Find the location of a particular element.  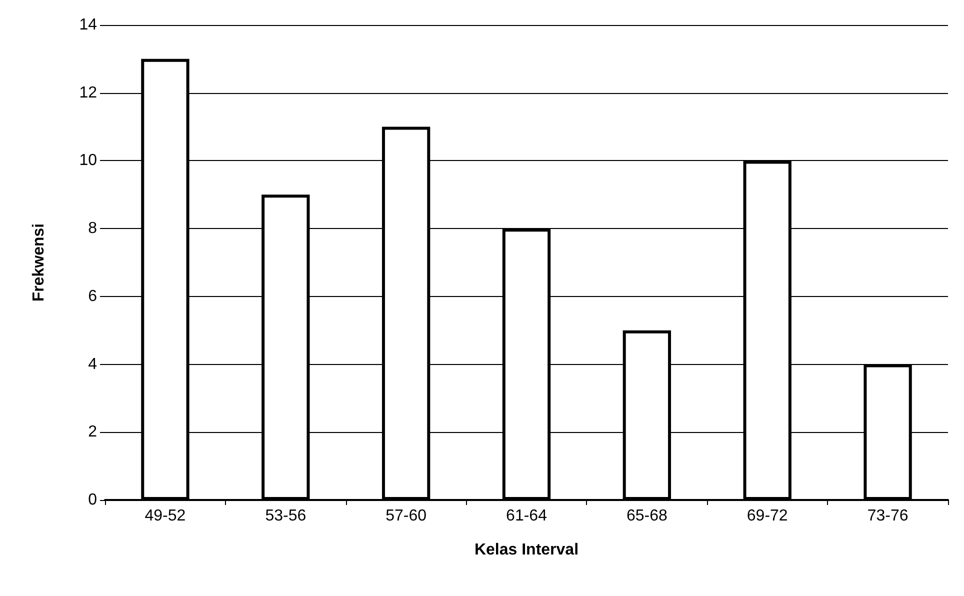

y-tick-label: 6 is located at coordinates (93, 296).